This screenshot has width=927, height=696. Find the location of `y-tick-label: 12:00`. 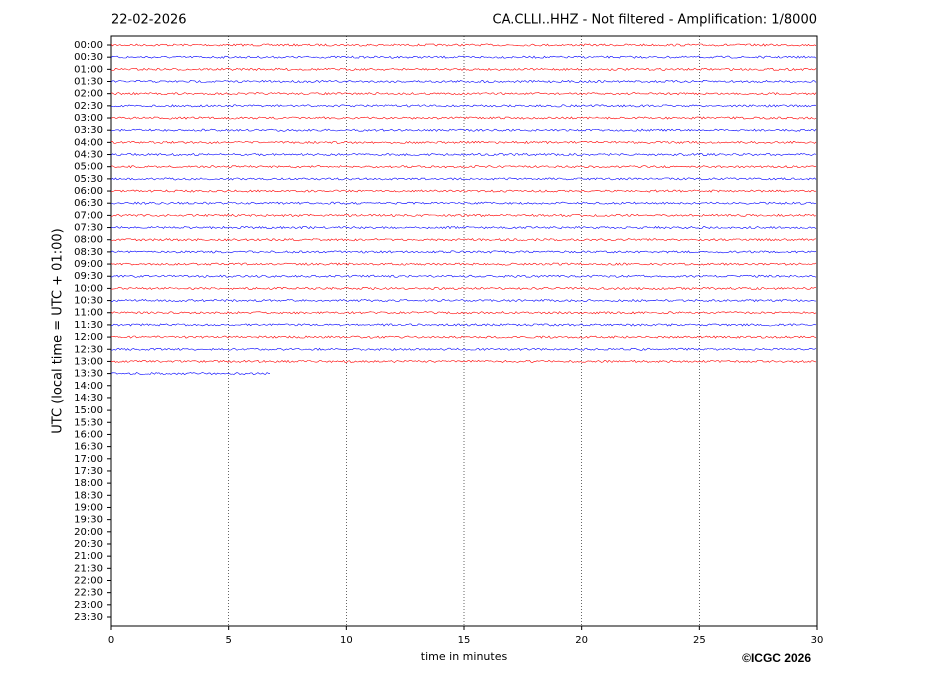

y-tick-label: 12:00 is located at coordinates (88, 337).